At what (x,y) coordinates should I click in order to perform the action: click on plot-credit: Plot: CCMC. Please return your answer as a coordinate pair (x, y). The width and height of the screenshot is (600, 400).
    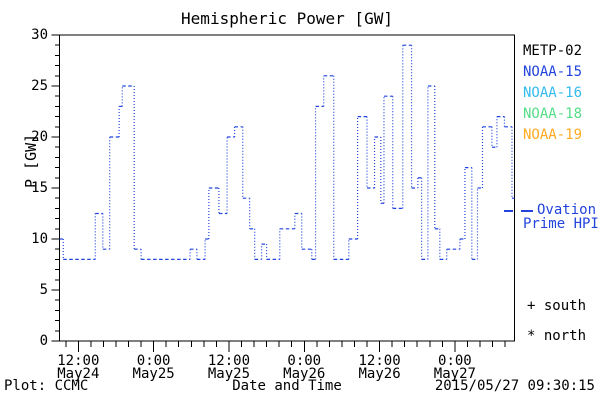
    Looking at the image, I should click on (46, 386).